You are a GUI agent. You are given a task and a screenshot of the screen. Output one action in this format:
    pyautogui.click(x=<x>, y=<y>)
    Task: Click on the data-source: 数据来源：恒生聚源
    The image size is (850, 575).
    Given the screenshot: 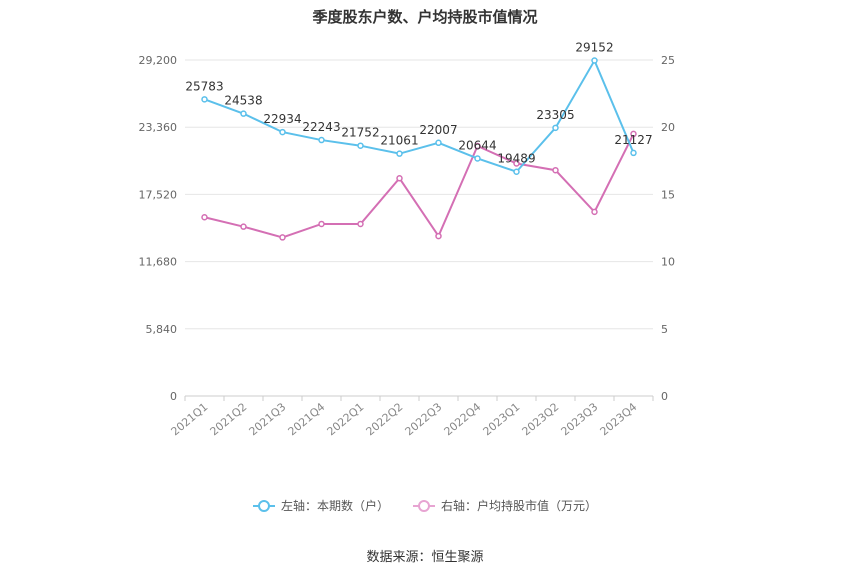 What is the action you would take?
    pyautogui.click(x=425, y=557)
    